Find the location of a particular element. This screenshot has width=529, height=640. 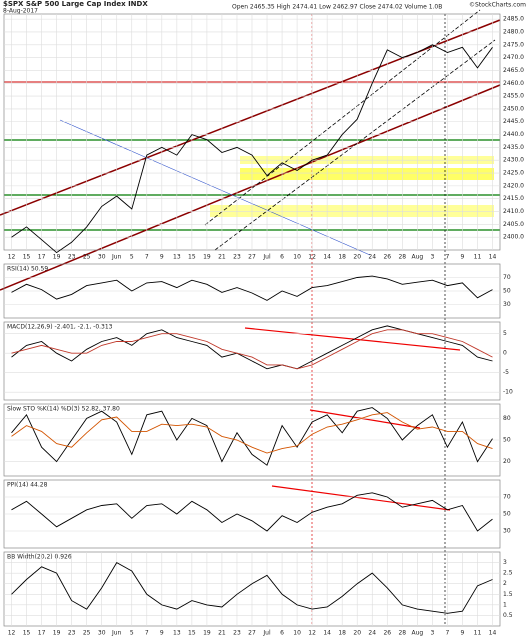

y-tick-label: 0 is located at coordinates (505, 353).